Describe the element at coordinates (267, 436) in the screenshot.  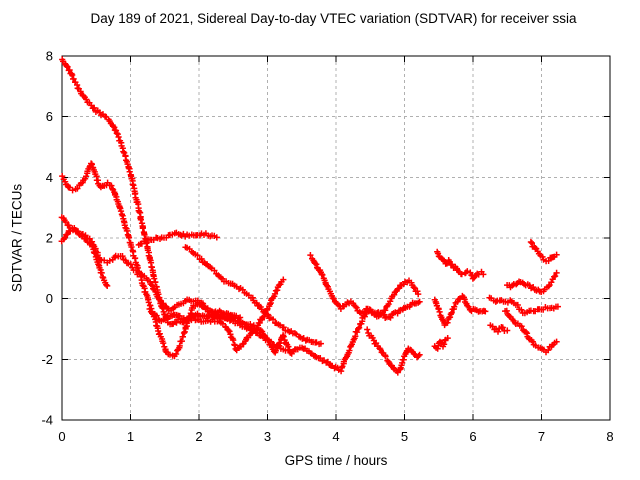
I see `x-tick-label: 3` at that location.